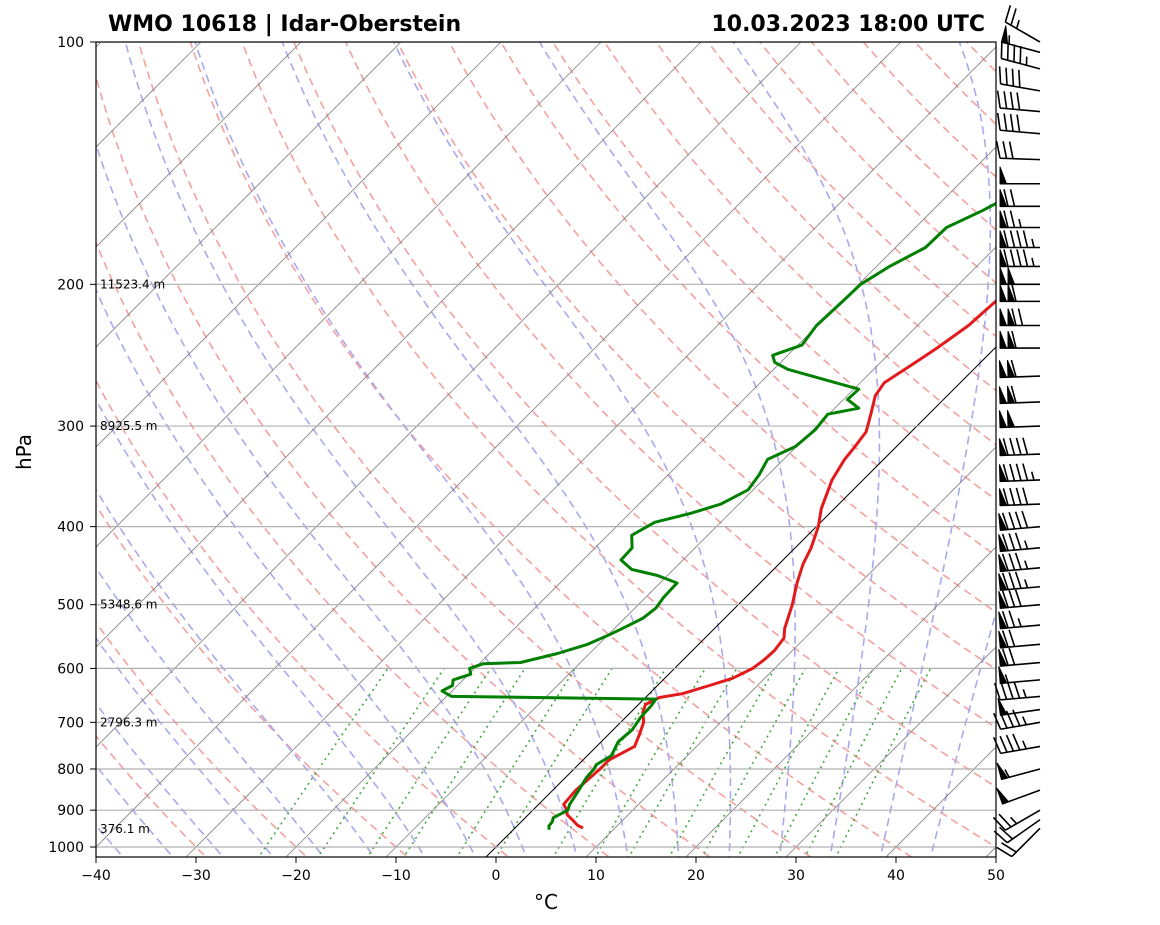  Describe the element at coordinates (132, 284) in the screenshot. I see `height-label: 11523.4 m` at that location.